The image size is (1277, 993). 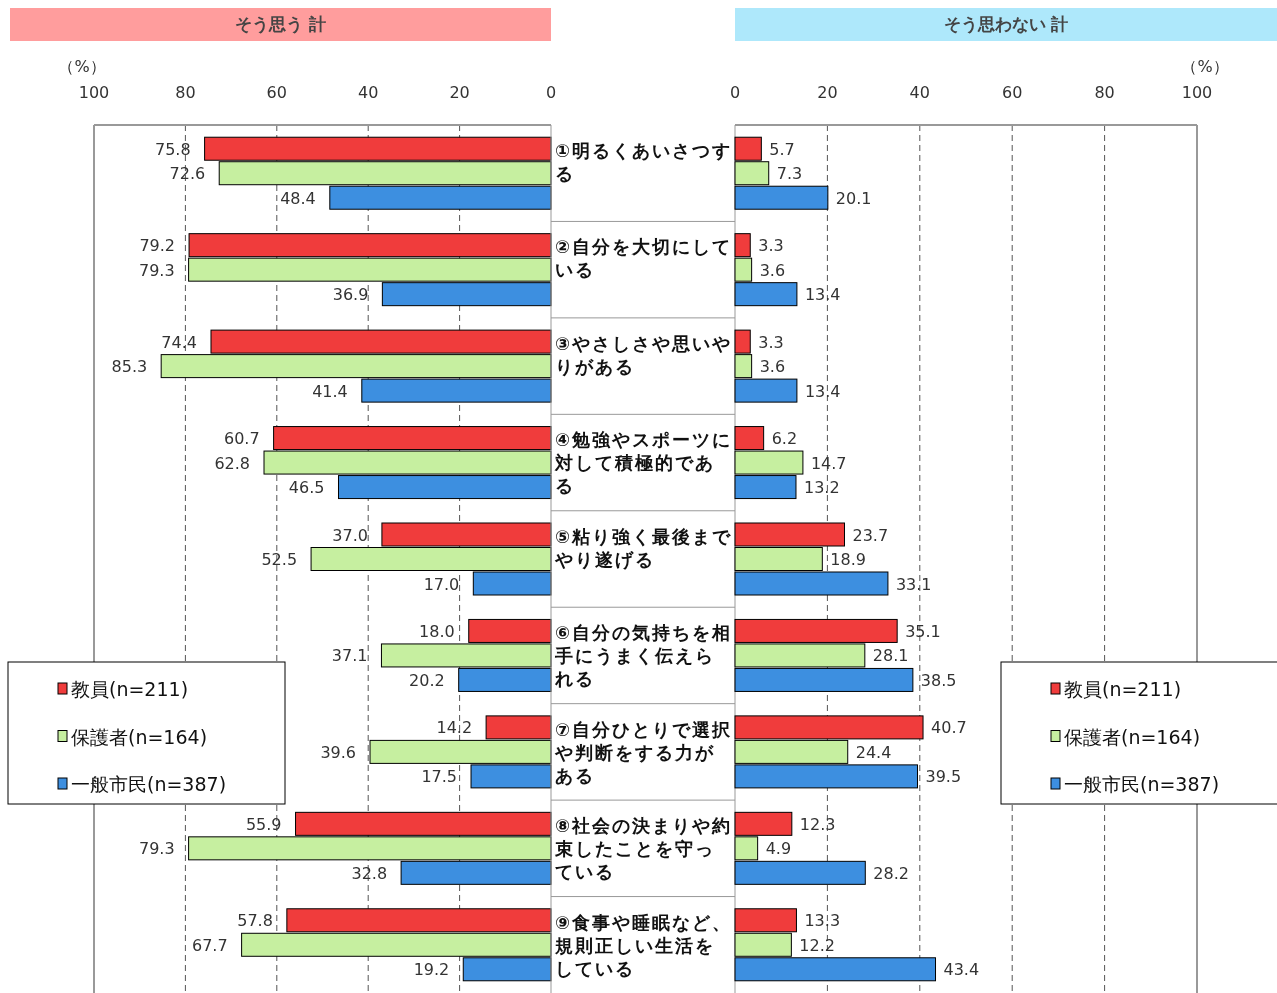 What do you see at coordinates (853, 198) in the screenshot?
I see `data-label: 20.1` at bounding box center [853, 198].